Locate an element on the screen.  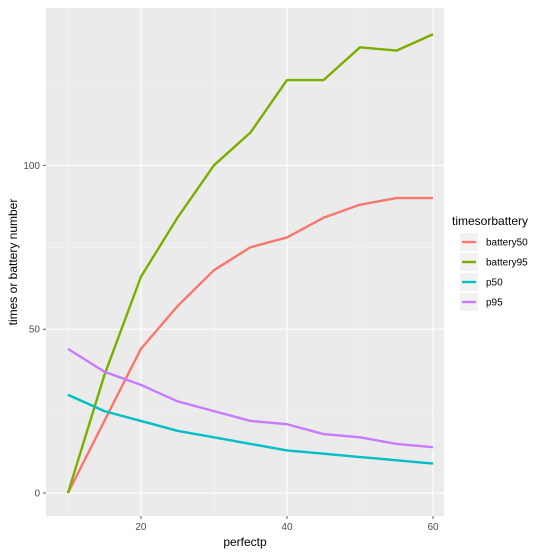
legend-item-battery50: battery50 is located at coordinates (494, 242).